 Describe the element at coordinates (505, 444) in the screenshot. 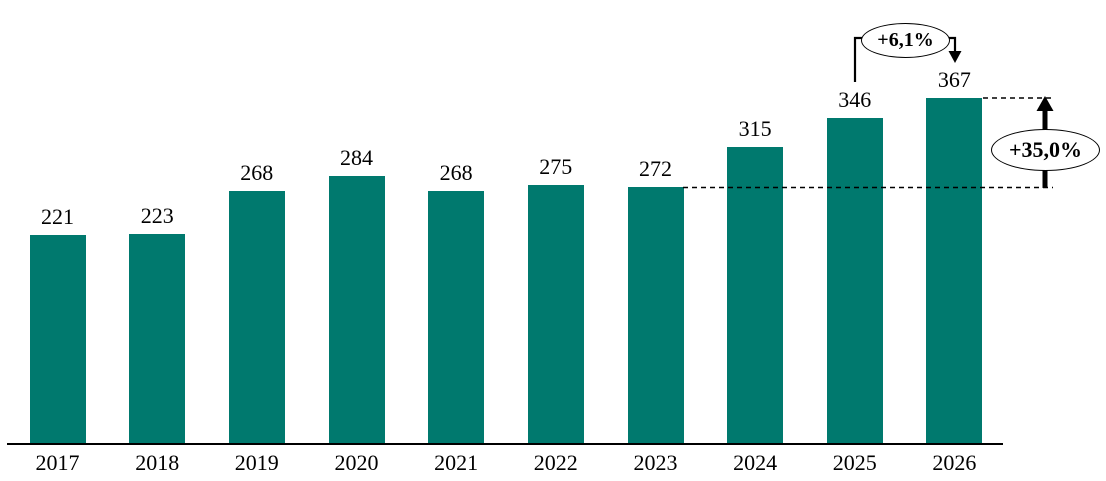

I see `x-axis-line` at that location.